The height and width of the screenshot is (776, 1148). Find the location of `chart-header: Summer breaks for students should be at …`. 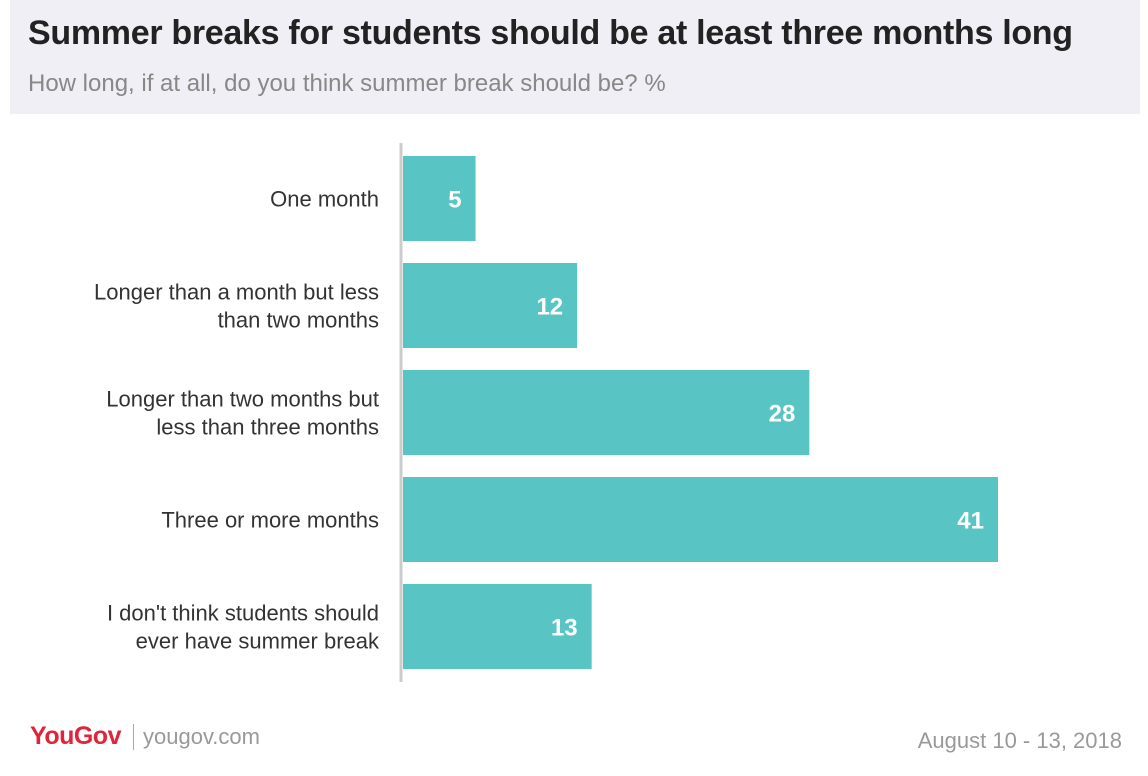

chart-header: Summer breaks for students should be at … is located at coordinates (575, 57).